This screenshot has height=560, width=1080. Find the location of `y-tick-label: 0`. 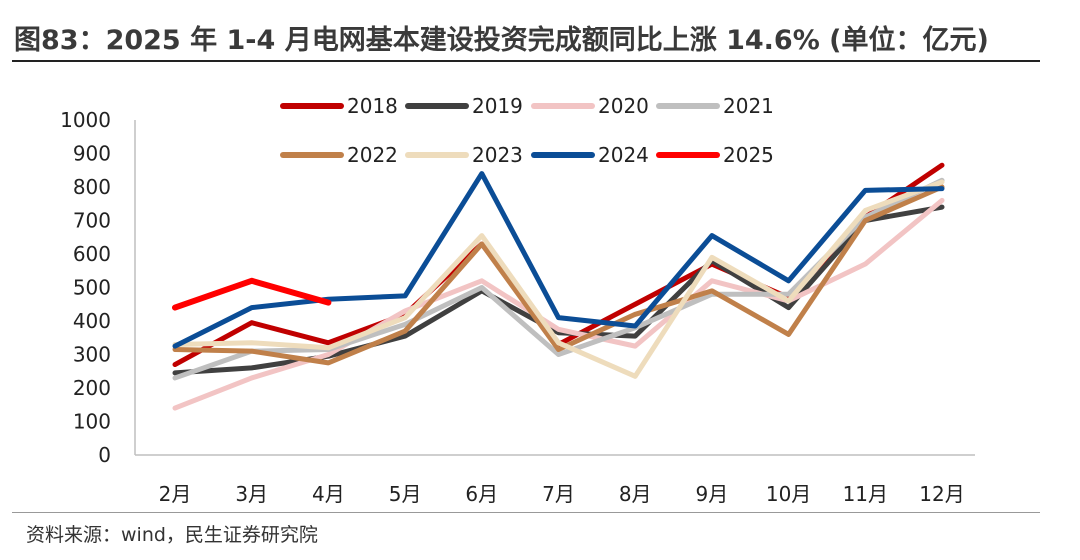

y-tick-label: 0 is located at coordinates (104, 455).